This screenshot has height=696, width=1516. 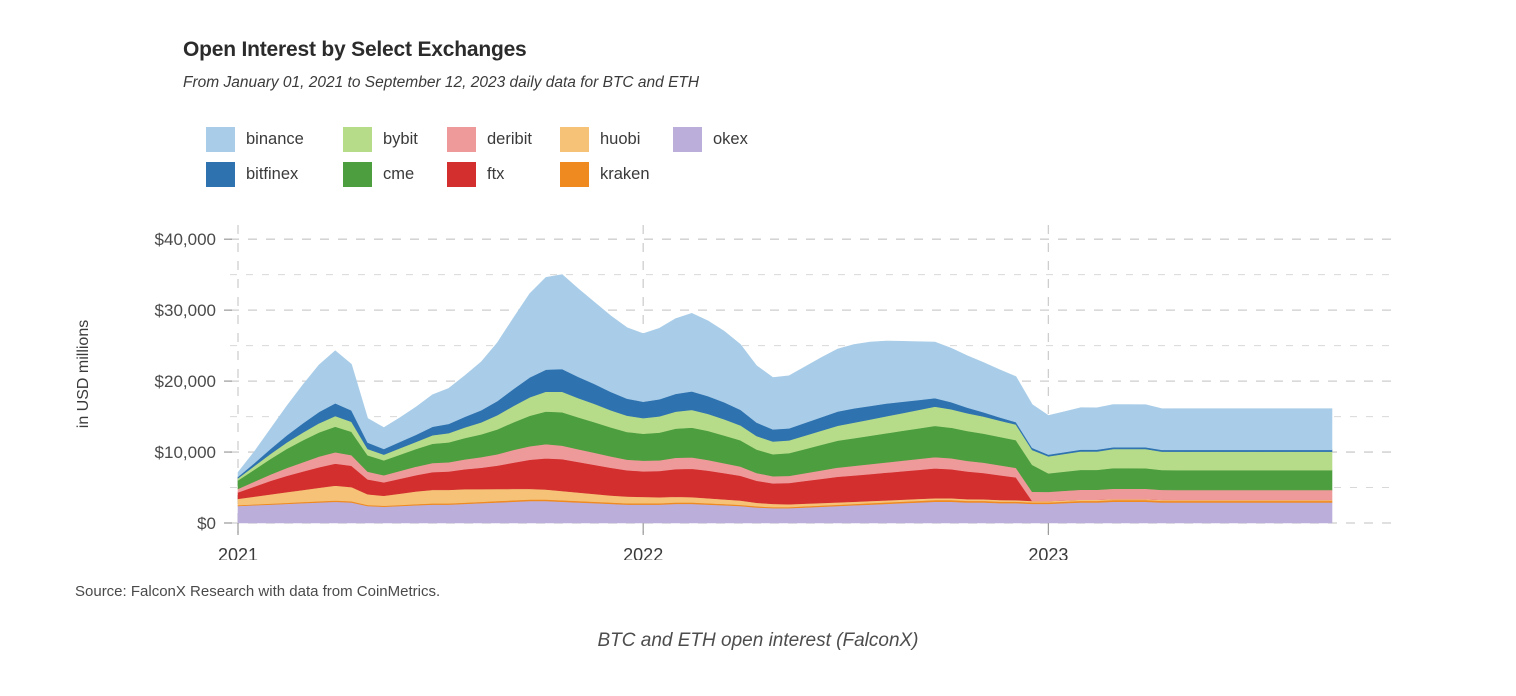 I want to click on legend-swatch-kraken, so click(x=574, y=174).